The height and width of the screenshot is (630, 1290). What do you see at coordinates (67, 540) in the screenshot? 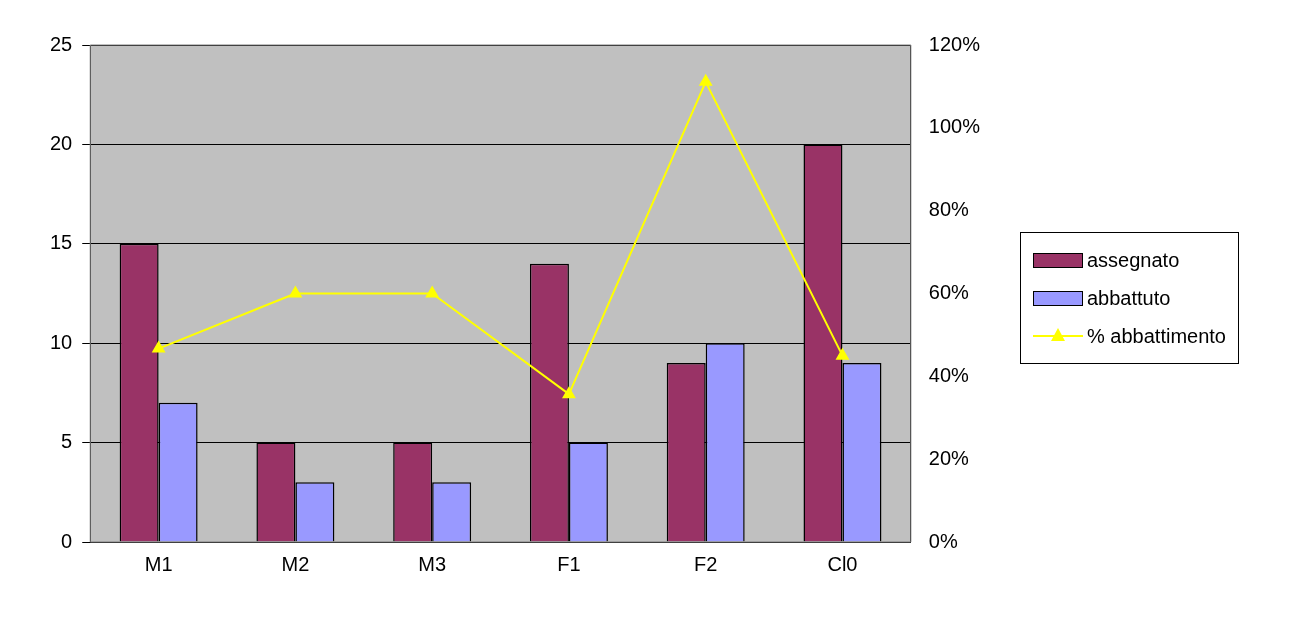
I see `y-tick-label: 0` at bounding box center [67, 540].